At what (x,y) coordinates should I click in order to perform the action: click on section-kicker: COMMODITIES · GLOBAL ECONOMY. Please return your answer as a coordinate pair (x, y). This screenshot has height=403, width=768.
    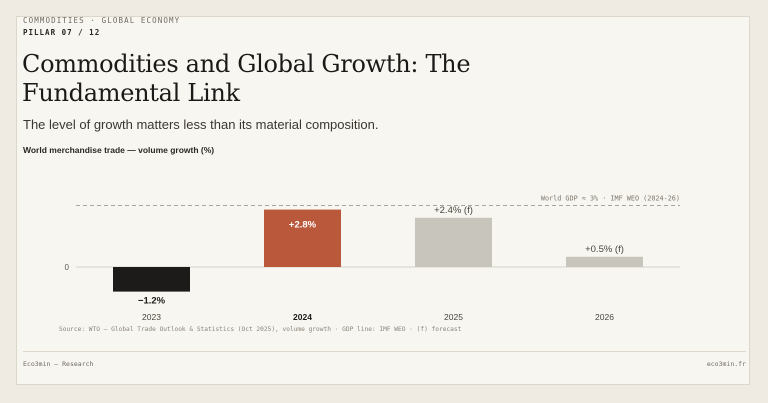
    Looking at the image, I should click on (102, 20).